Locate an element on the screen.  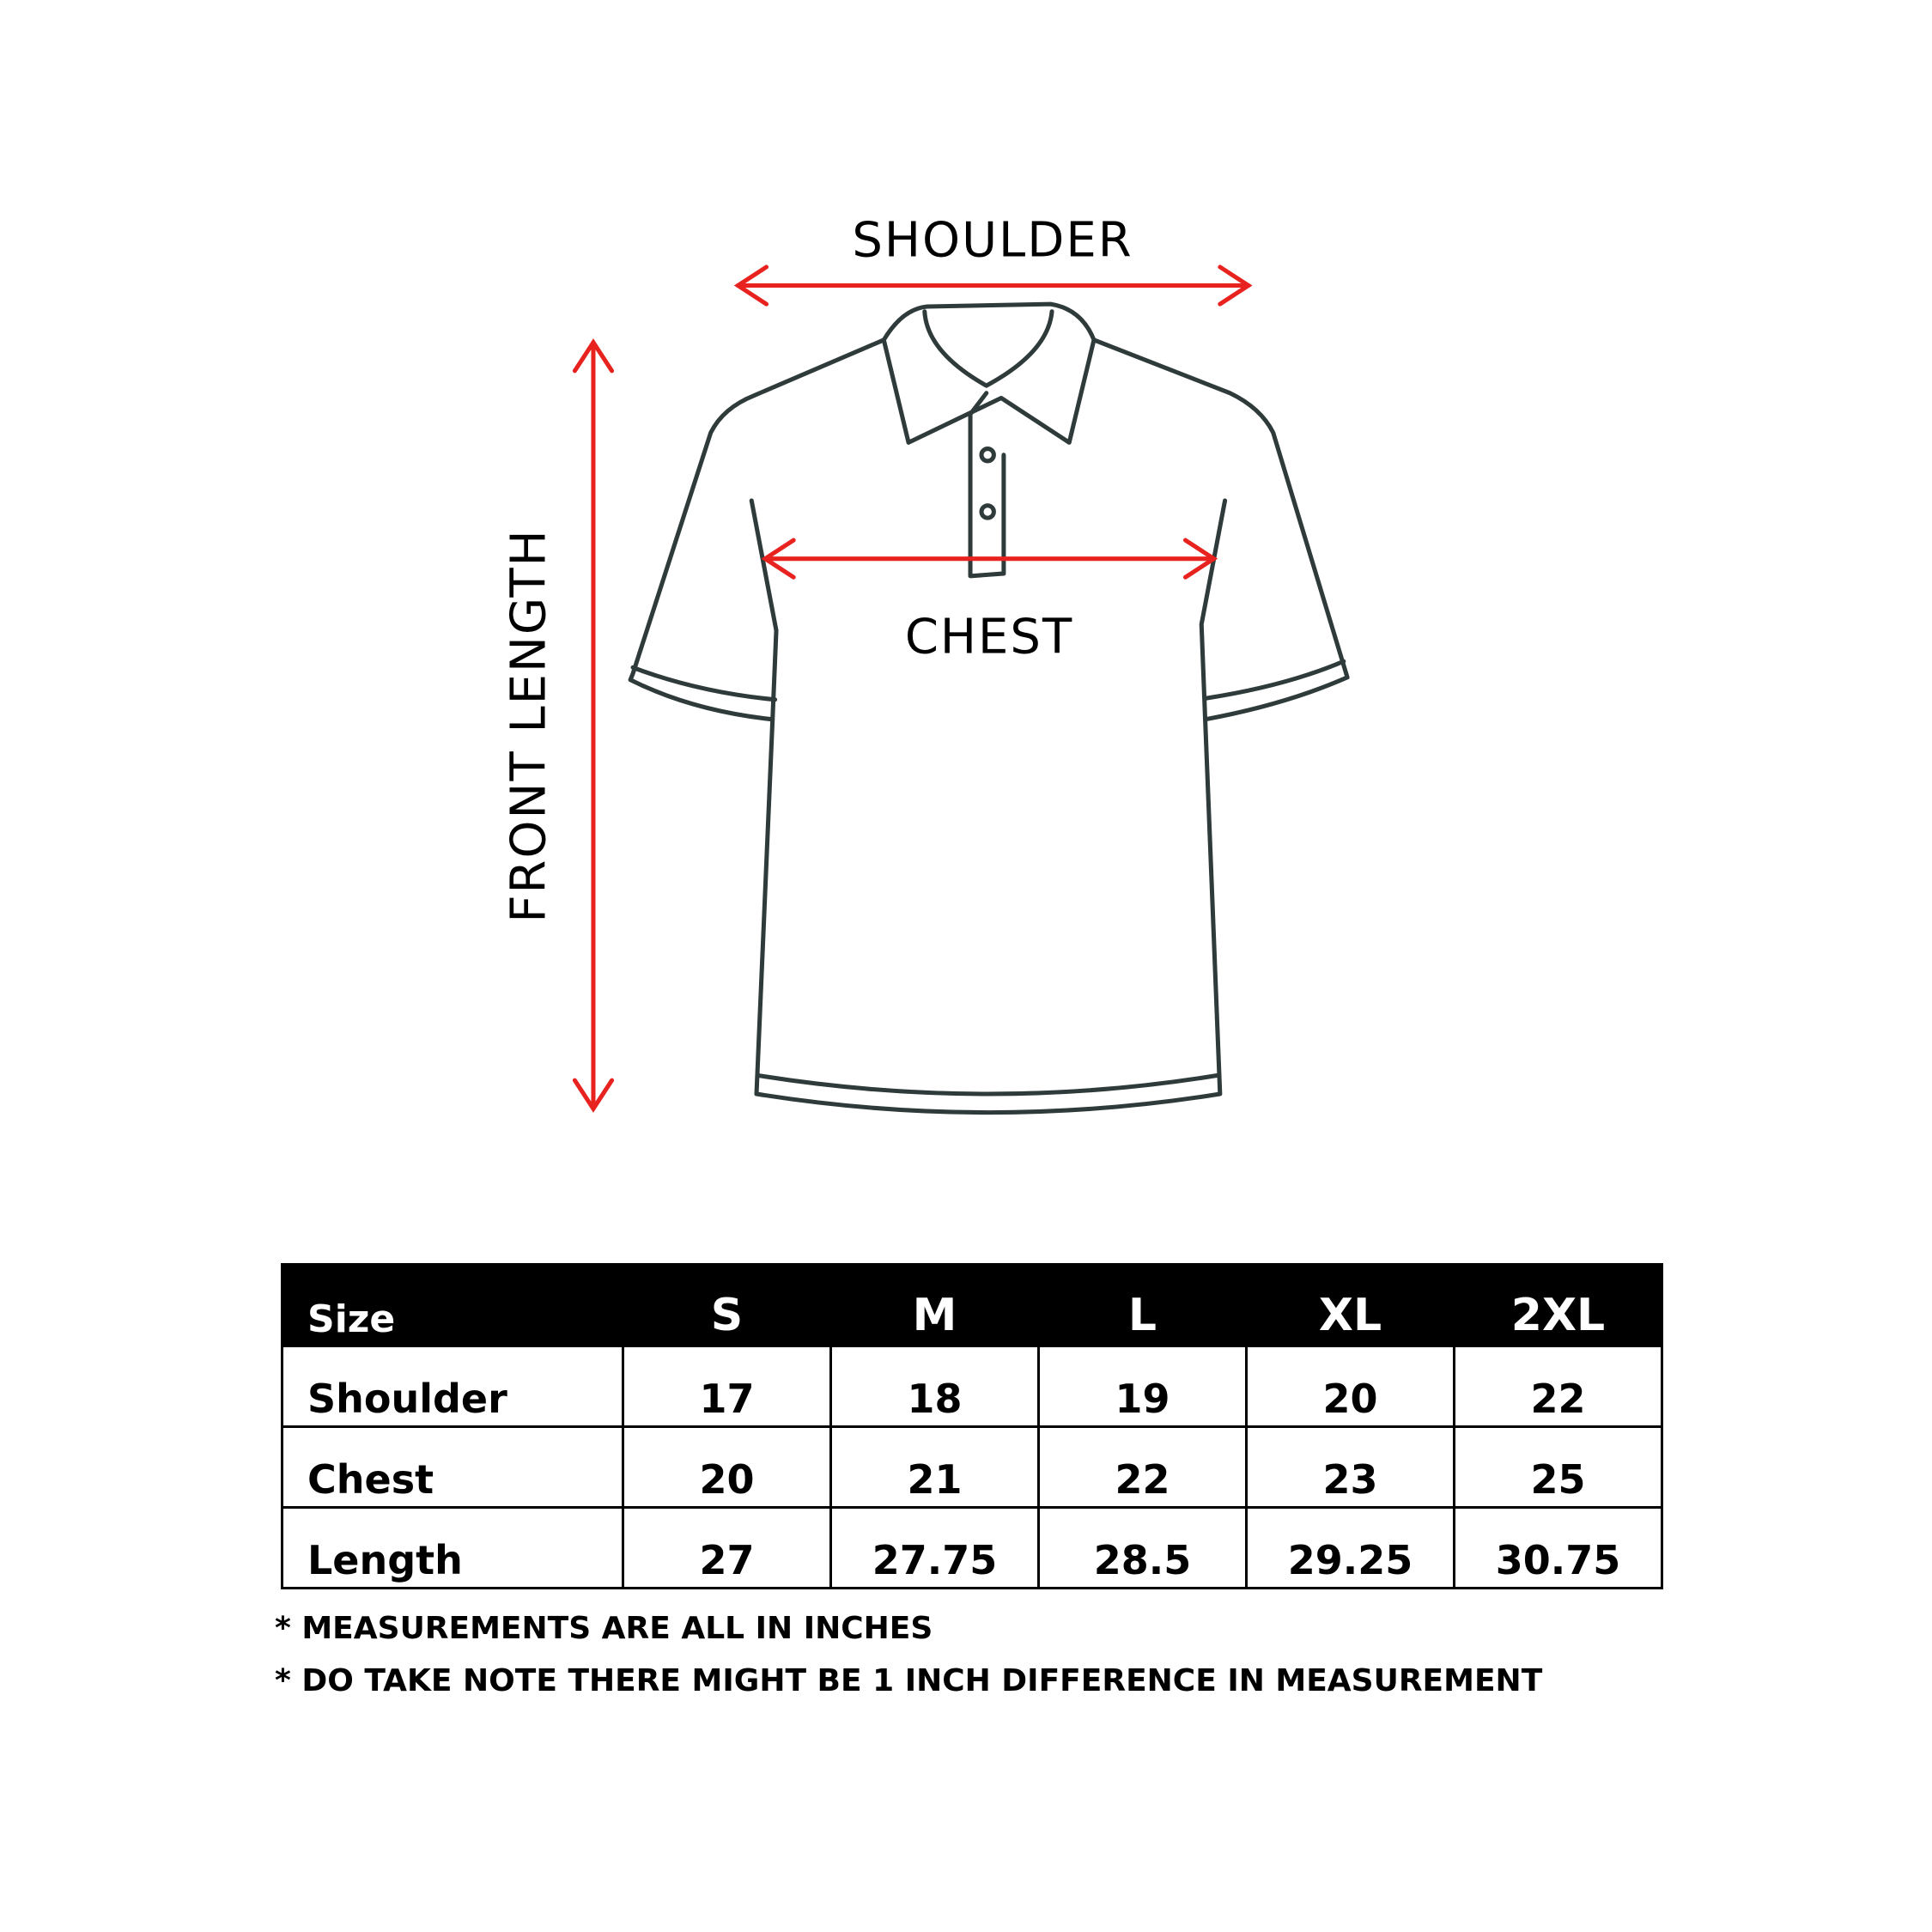
table-row: Shoulder 17 18 19 20 22 is located at coordinates (972, 1386).